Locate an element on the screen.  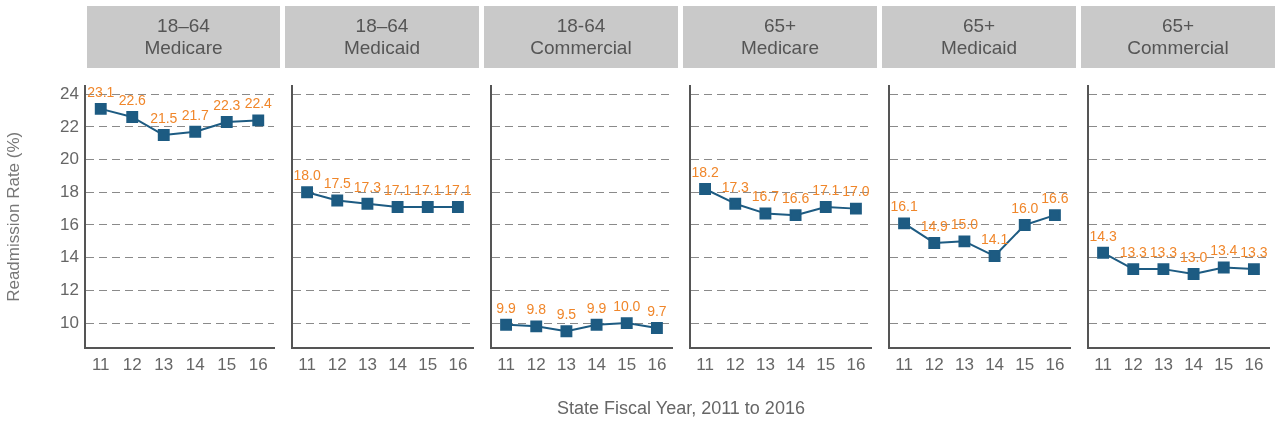
chart-title: 18–64 Medicaid is located at coordinates (382, 37).